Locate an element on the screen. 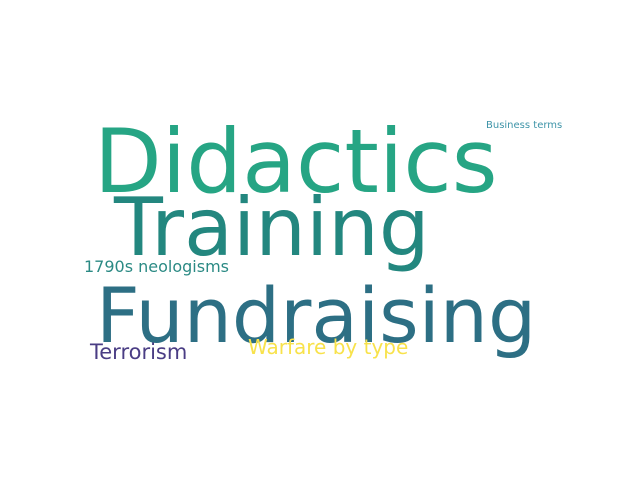 This screenshot has width=640, height=480. word-terrorism: Terrorism is located at coordinates (139, 352).